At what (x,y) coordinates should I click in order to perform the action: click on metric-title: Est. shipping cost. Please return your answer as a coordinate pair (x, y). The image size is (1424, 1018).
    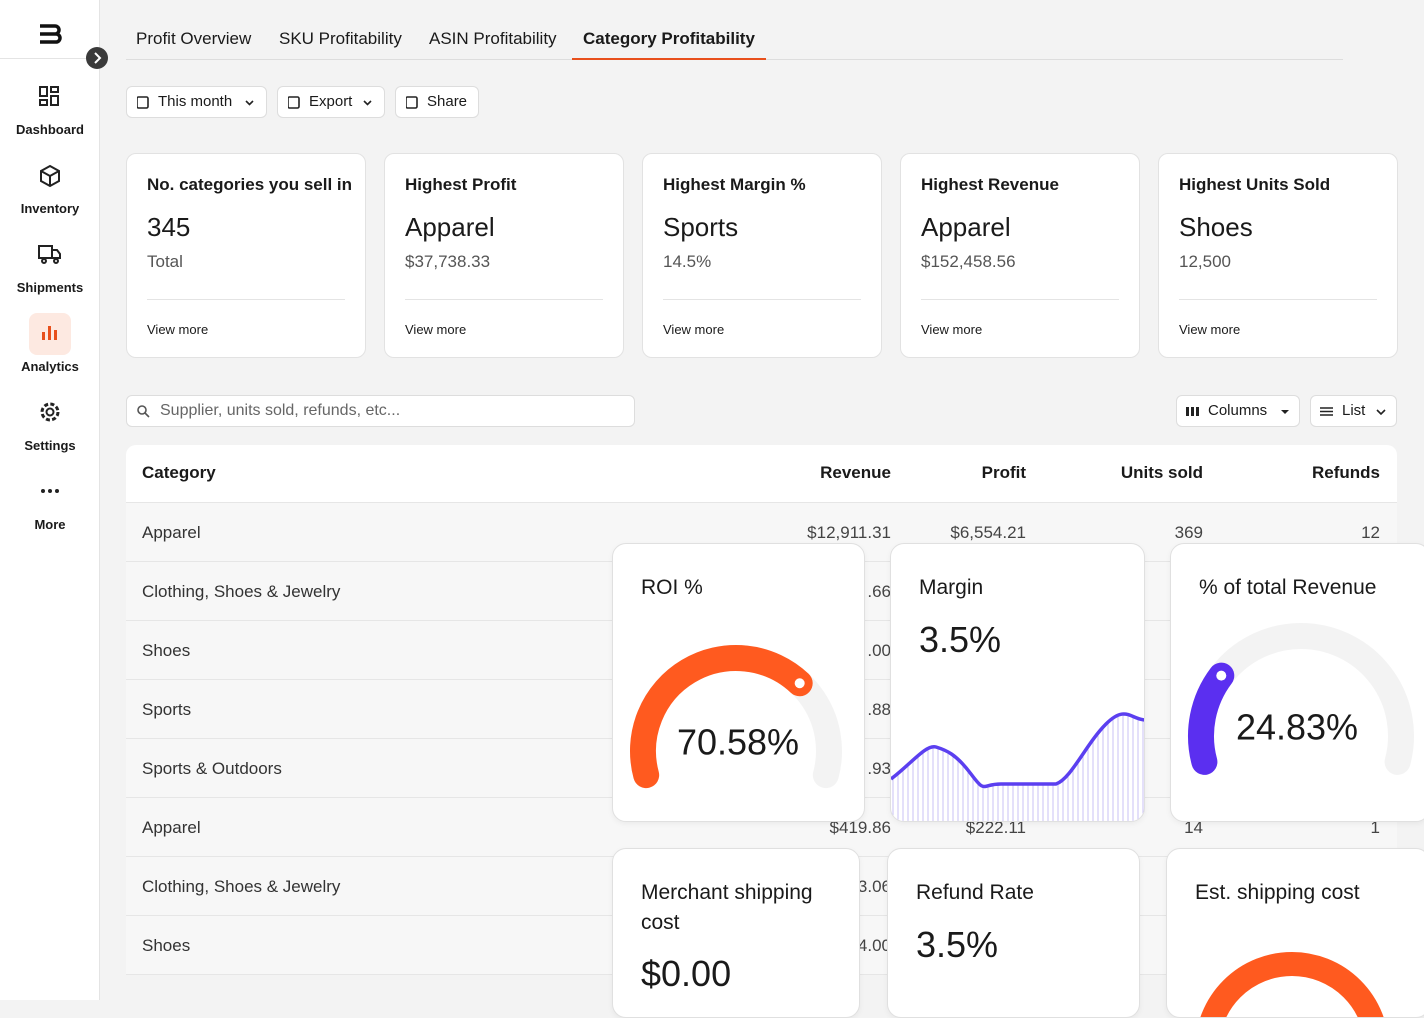
    Looking at the image, I should click on (1277, 892).